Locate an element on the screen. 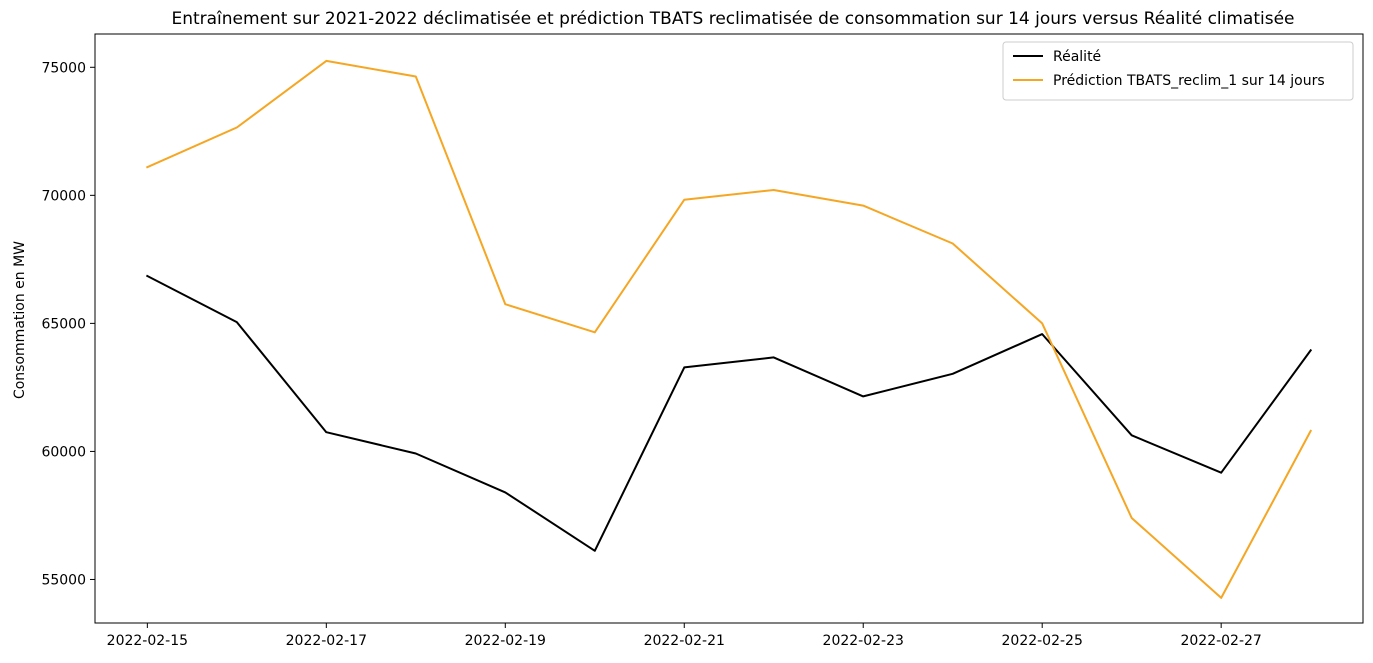 This screenshot has height=663, width=1373. y-tick-label: 65000 is located at coordinates (63, 324).